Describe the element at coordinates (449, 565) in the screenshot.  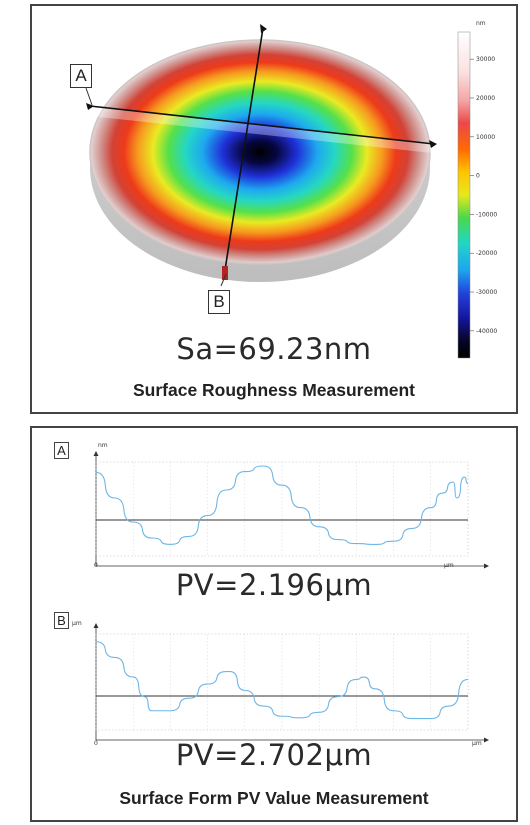
I see `profile-a-x-unit: μm` at that location.